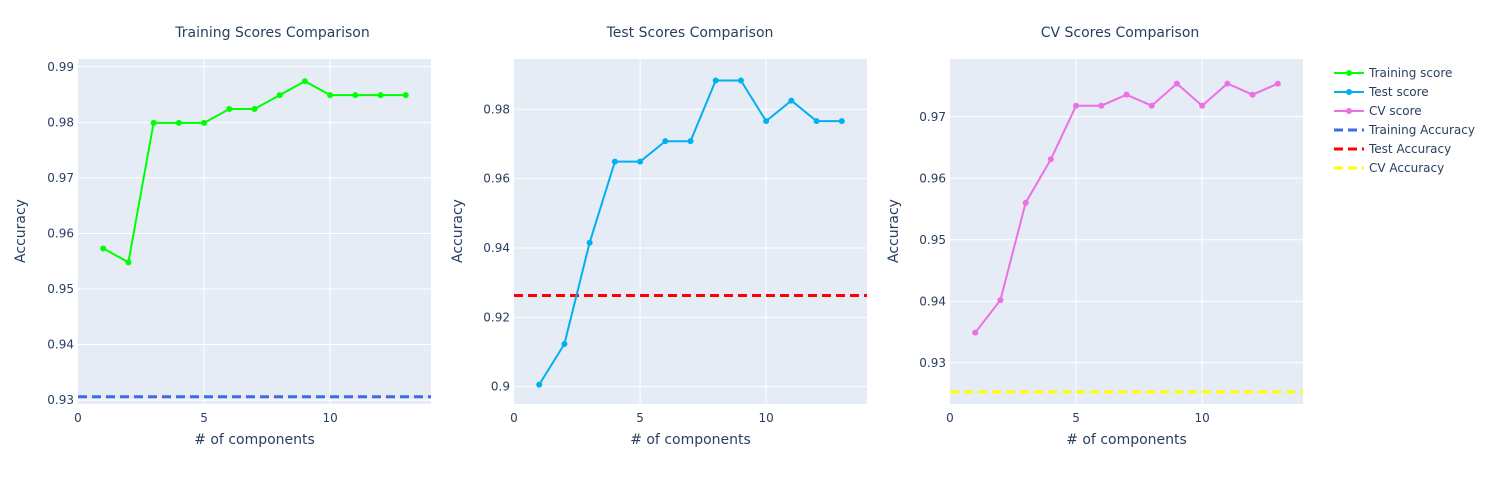  Describe the element at coordinates (1410, 73) in the screenshot. I see `legend-label: Training score` at that location.